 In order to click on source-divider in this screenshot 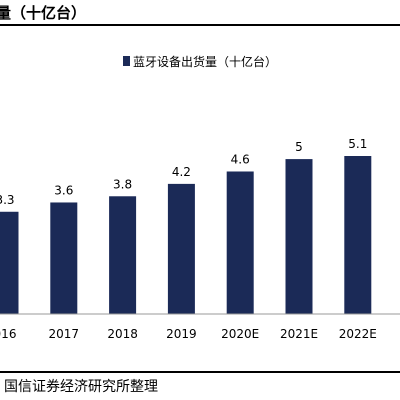, I will do `click(200, 372)`.